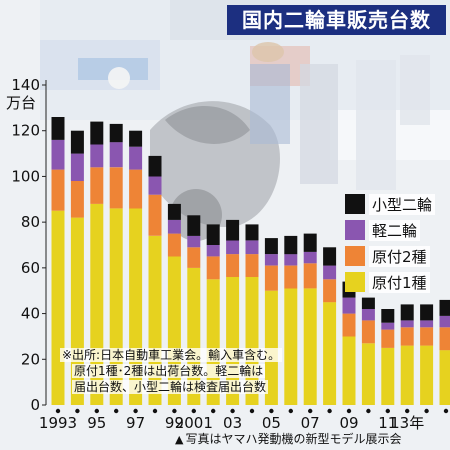 This screenshot has width=450, height=450. I want to click on legend: 小型二輪 軽二輪 原付2種 原付1種, so click(397, 244).